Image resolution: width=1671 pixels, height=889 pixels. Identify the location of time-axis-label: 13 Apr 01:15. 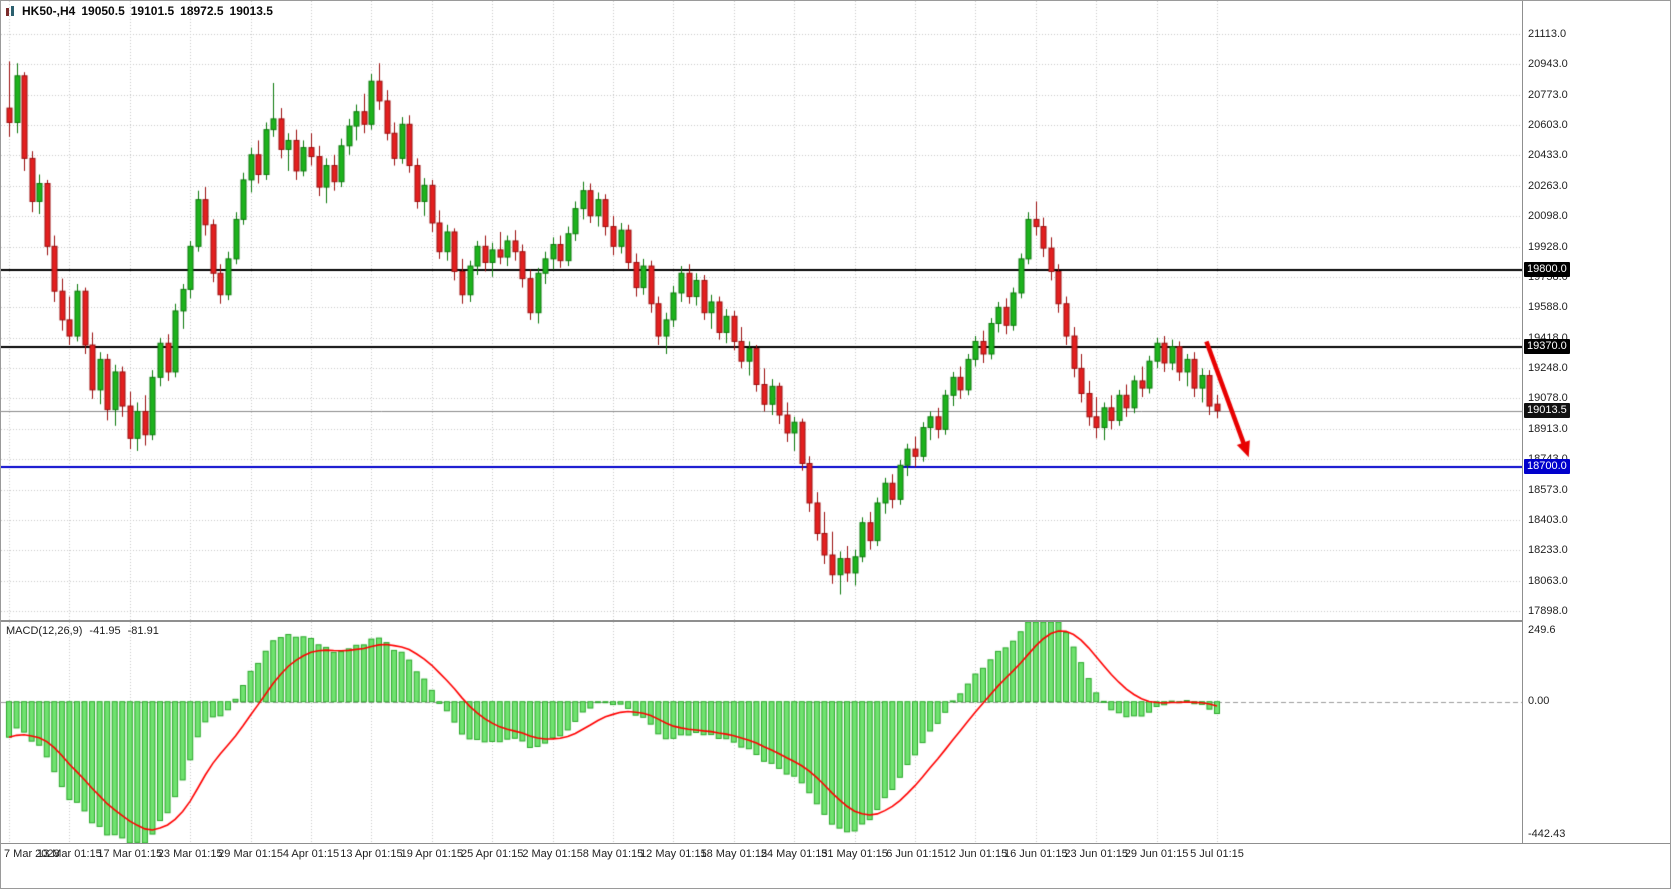
(371, 854).